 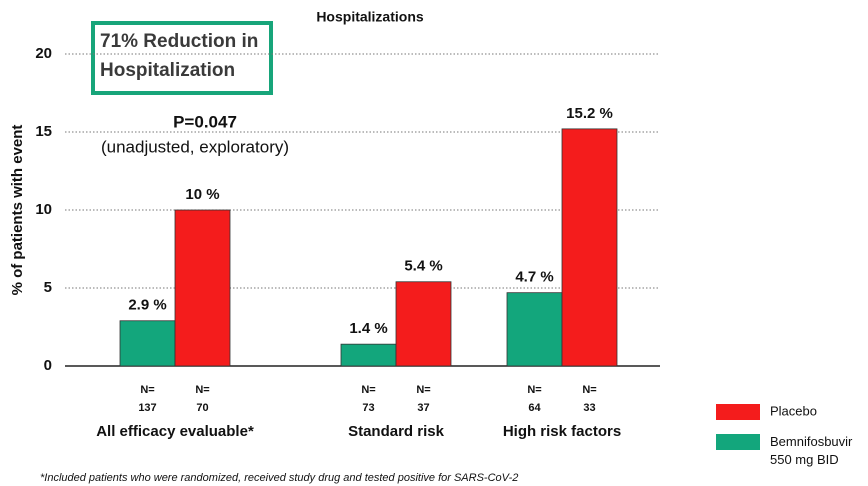 I want to click on y-axis-label: % of patients with event, so click(x=17, y=210).